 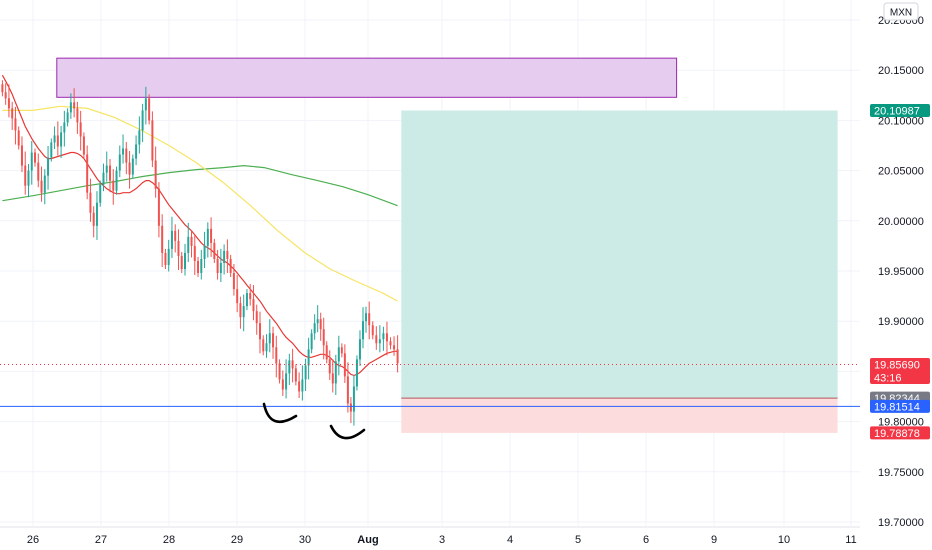 What do you see at coordinates (897, 434) in the screenshot?
I see `price-badge-label: 19.78878` at bounding box center [897, 434].